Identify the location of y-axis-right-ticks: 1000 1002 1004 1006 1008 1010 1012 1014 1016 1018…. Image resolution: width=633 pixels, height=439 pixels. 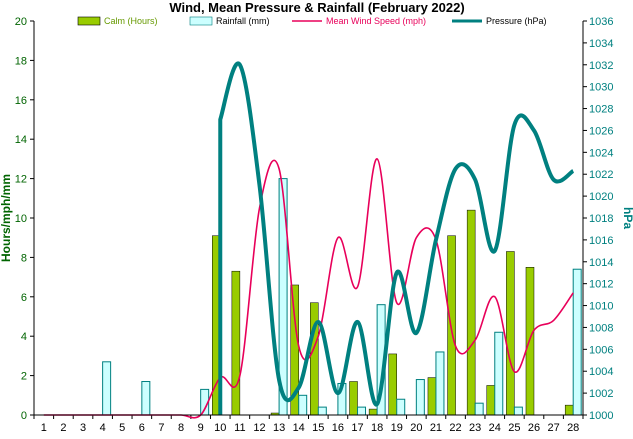
(598, 219).